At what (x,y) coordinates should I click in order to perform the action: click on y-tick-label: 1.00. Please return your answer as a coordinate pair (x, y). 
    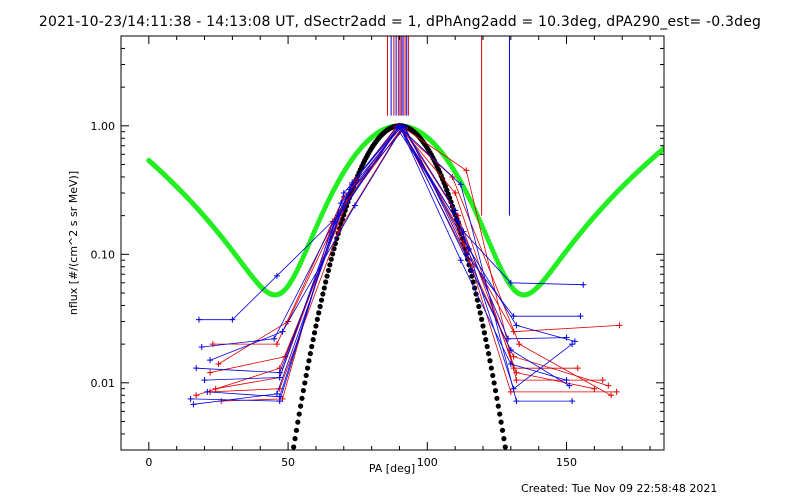
    Looking at the image, I should click on (103, 126).